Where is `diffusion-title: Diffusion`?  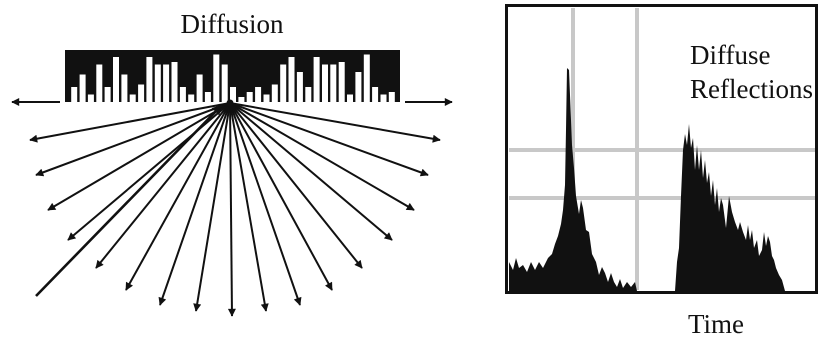 diffusion-title: Diffusion is located at coordinates (232, 24).